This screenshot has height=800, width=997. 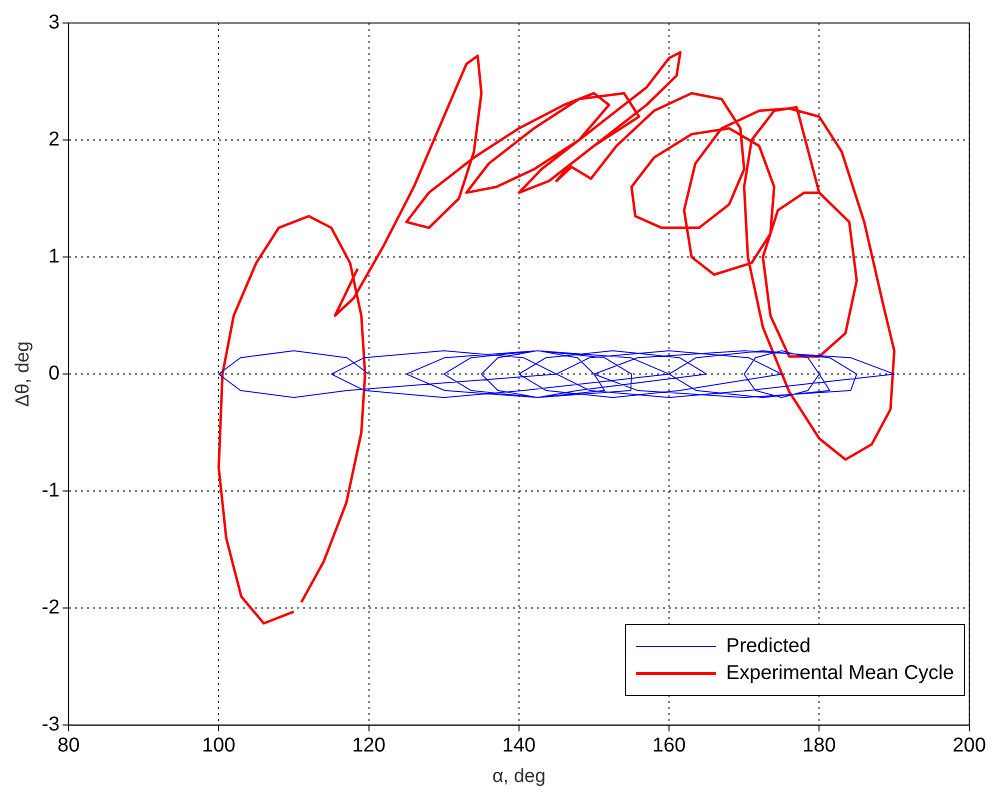 What do you see at coordinates (54, 257) in the screenshot?
I see `y-tick-label: 1` at bounding box center [54, 257].